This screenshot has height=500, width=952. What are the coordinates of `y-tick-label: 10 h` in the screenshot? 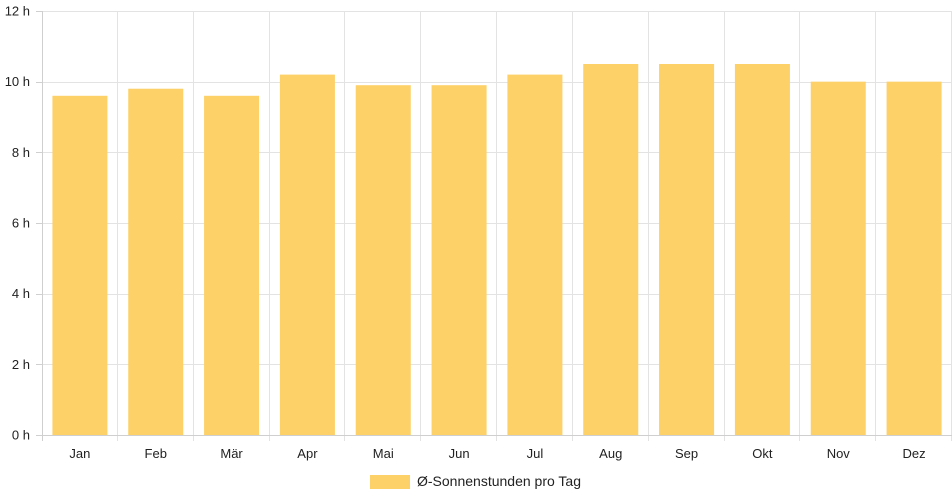 It's located at (17, 81).